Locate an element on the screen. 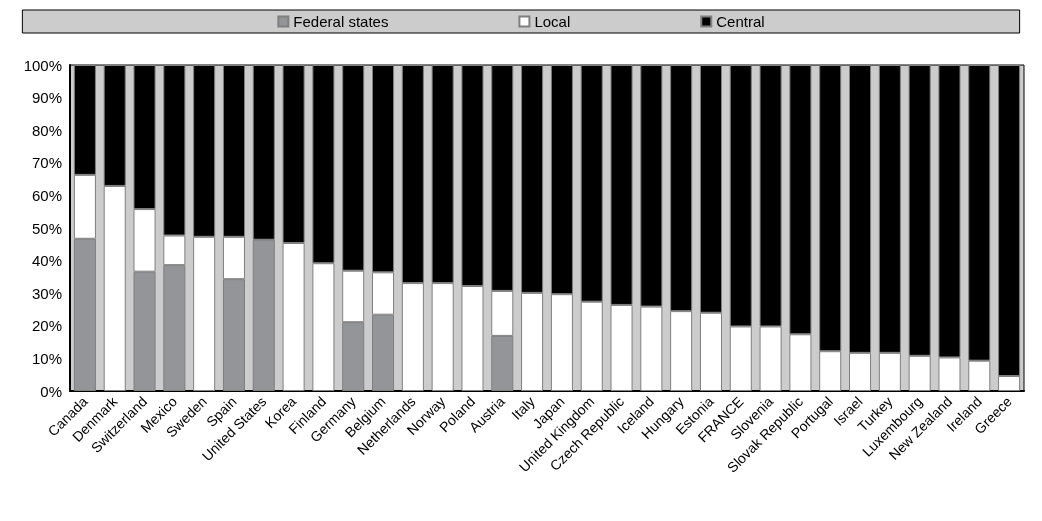 The image size is (1042, 521). y-tick-label: 30% is located at coordinates (46, 293).